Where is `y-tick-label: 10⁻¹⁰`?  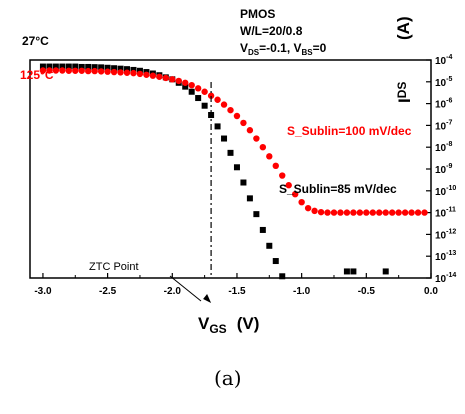
y-tick-label: 10⁻¹⁰ is located at coordinates (445, 191).